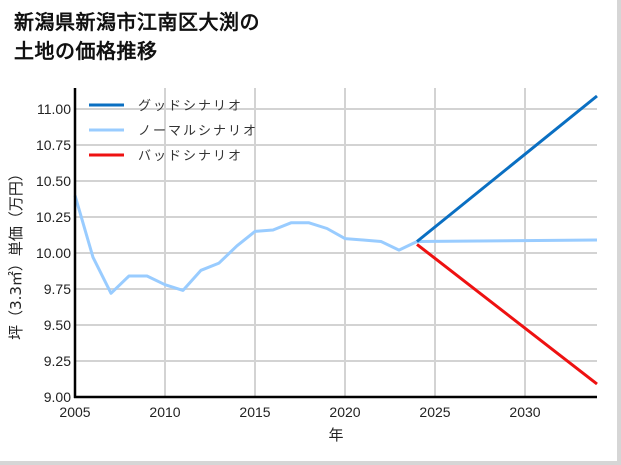 This screenshot has height=465, width=621. I want to click on y-tick-label: 9.25, so click(57, 361).